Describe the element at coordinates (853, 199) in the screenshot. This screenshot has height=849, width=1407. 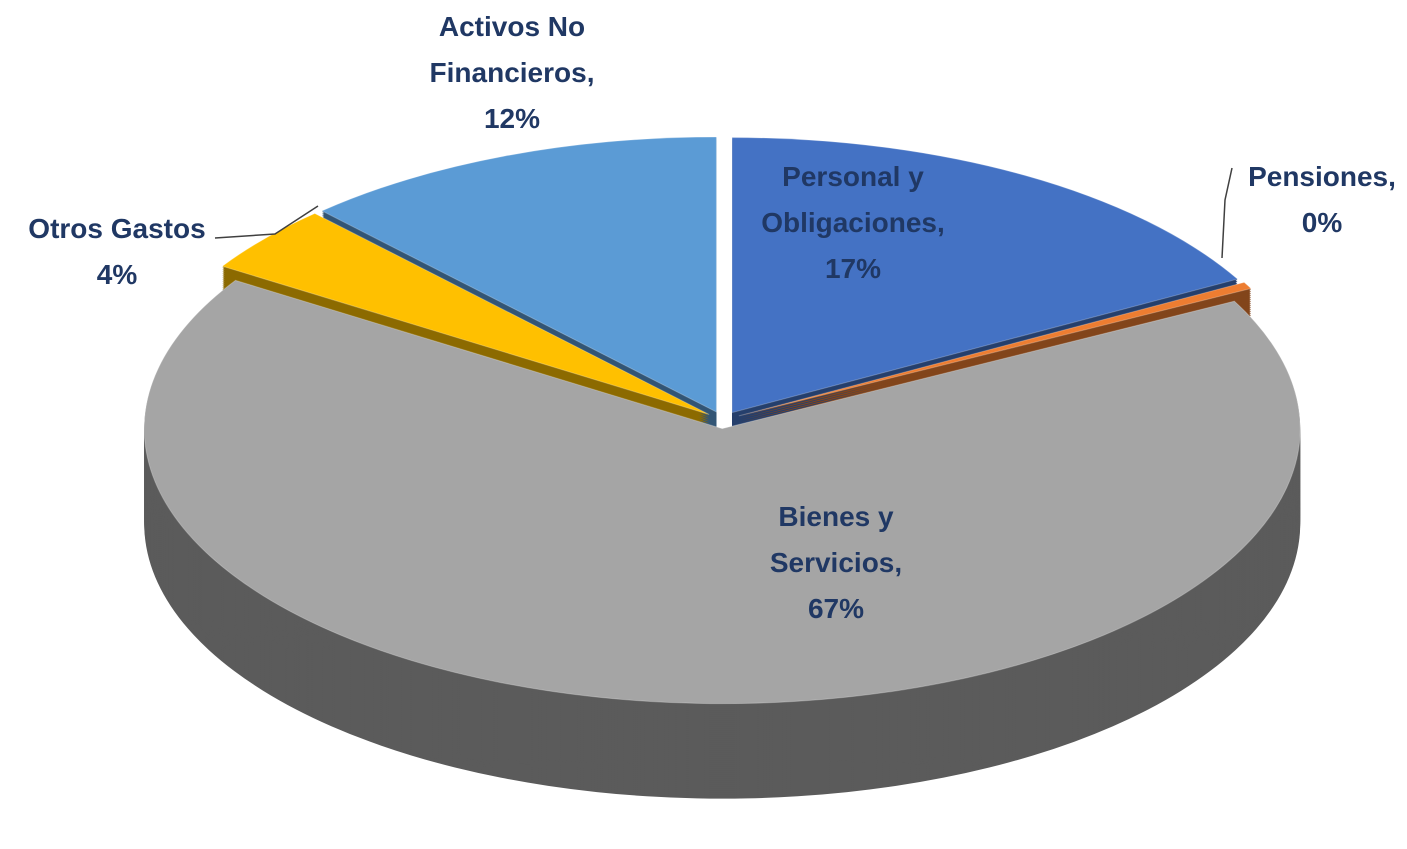
I see `category-name: Personal y Obligaciones,` at that location.